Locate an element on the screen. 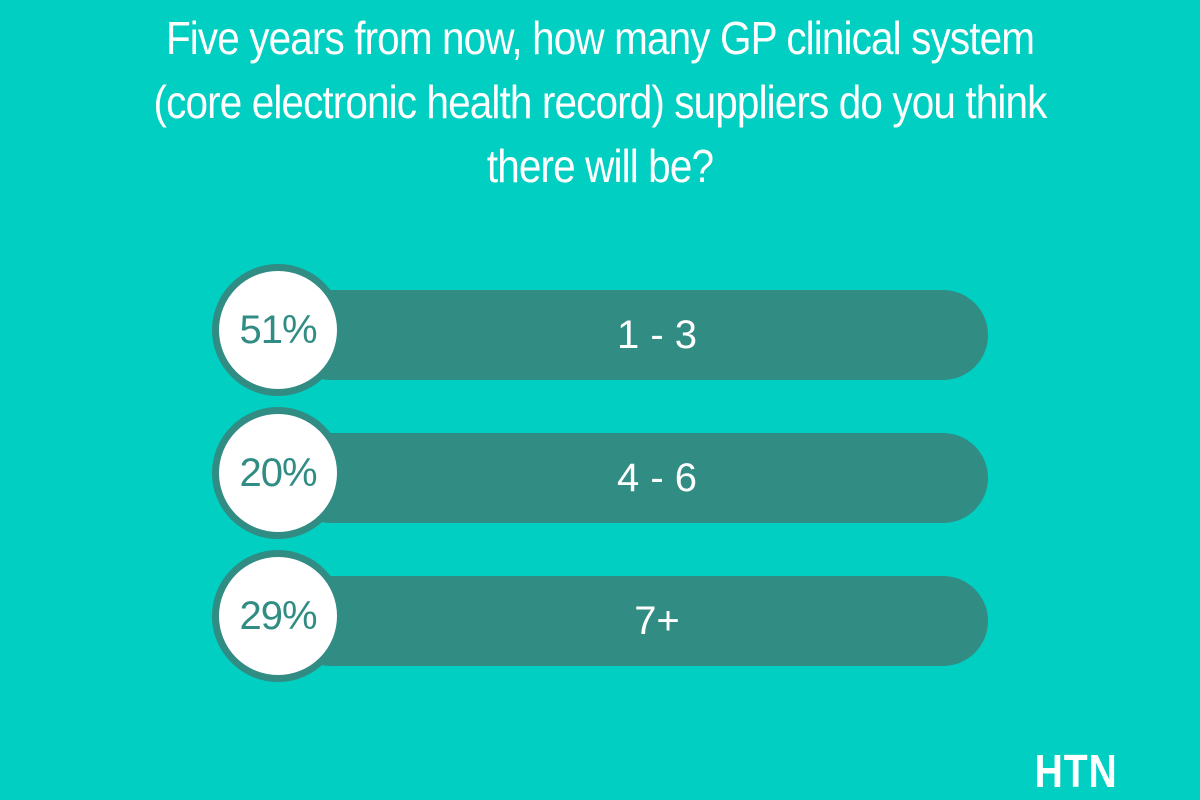 The height and width of the screenshot is (800, 1200). percentage-badge: 29% is located at coordinates (278, 616).